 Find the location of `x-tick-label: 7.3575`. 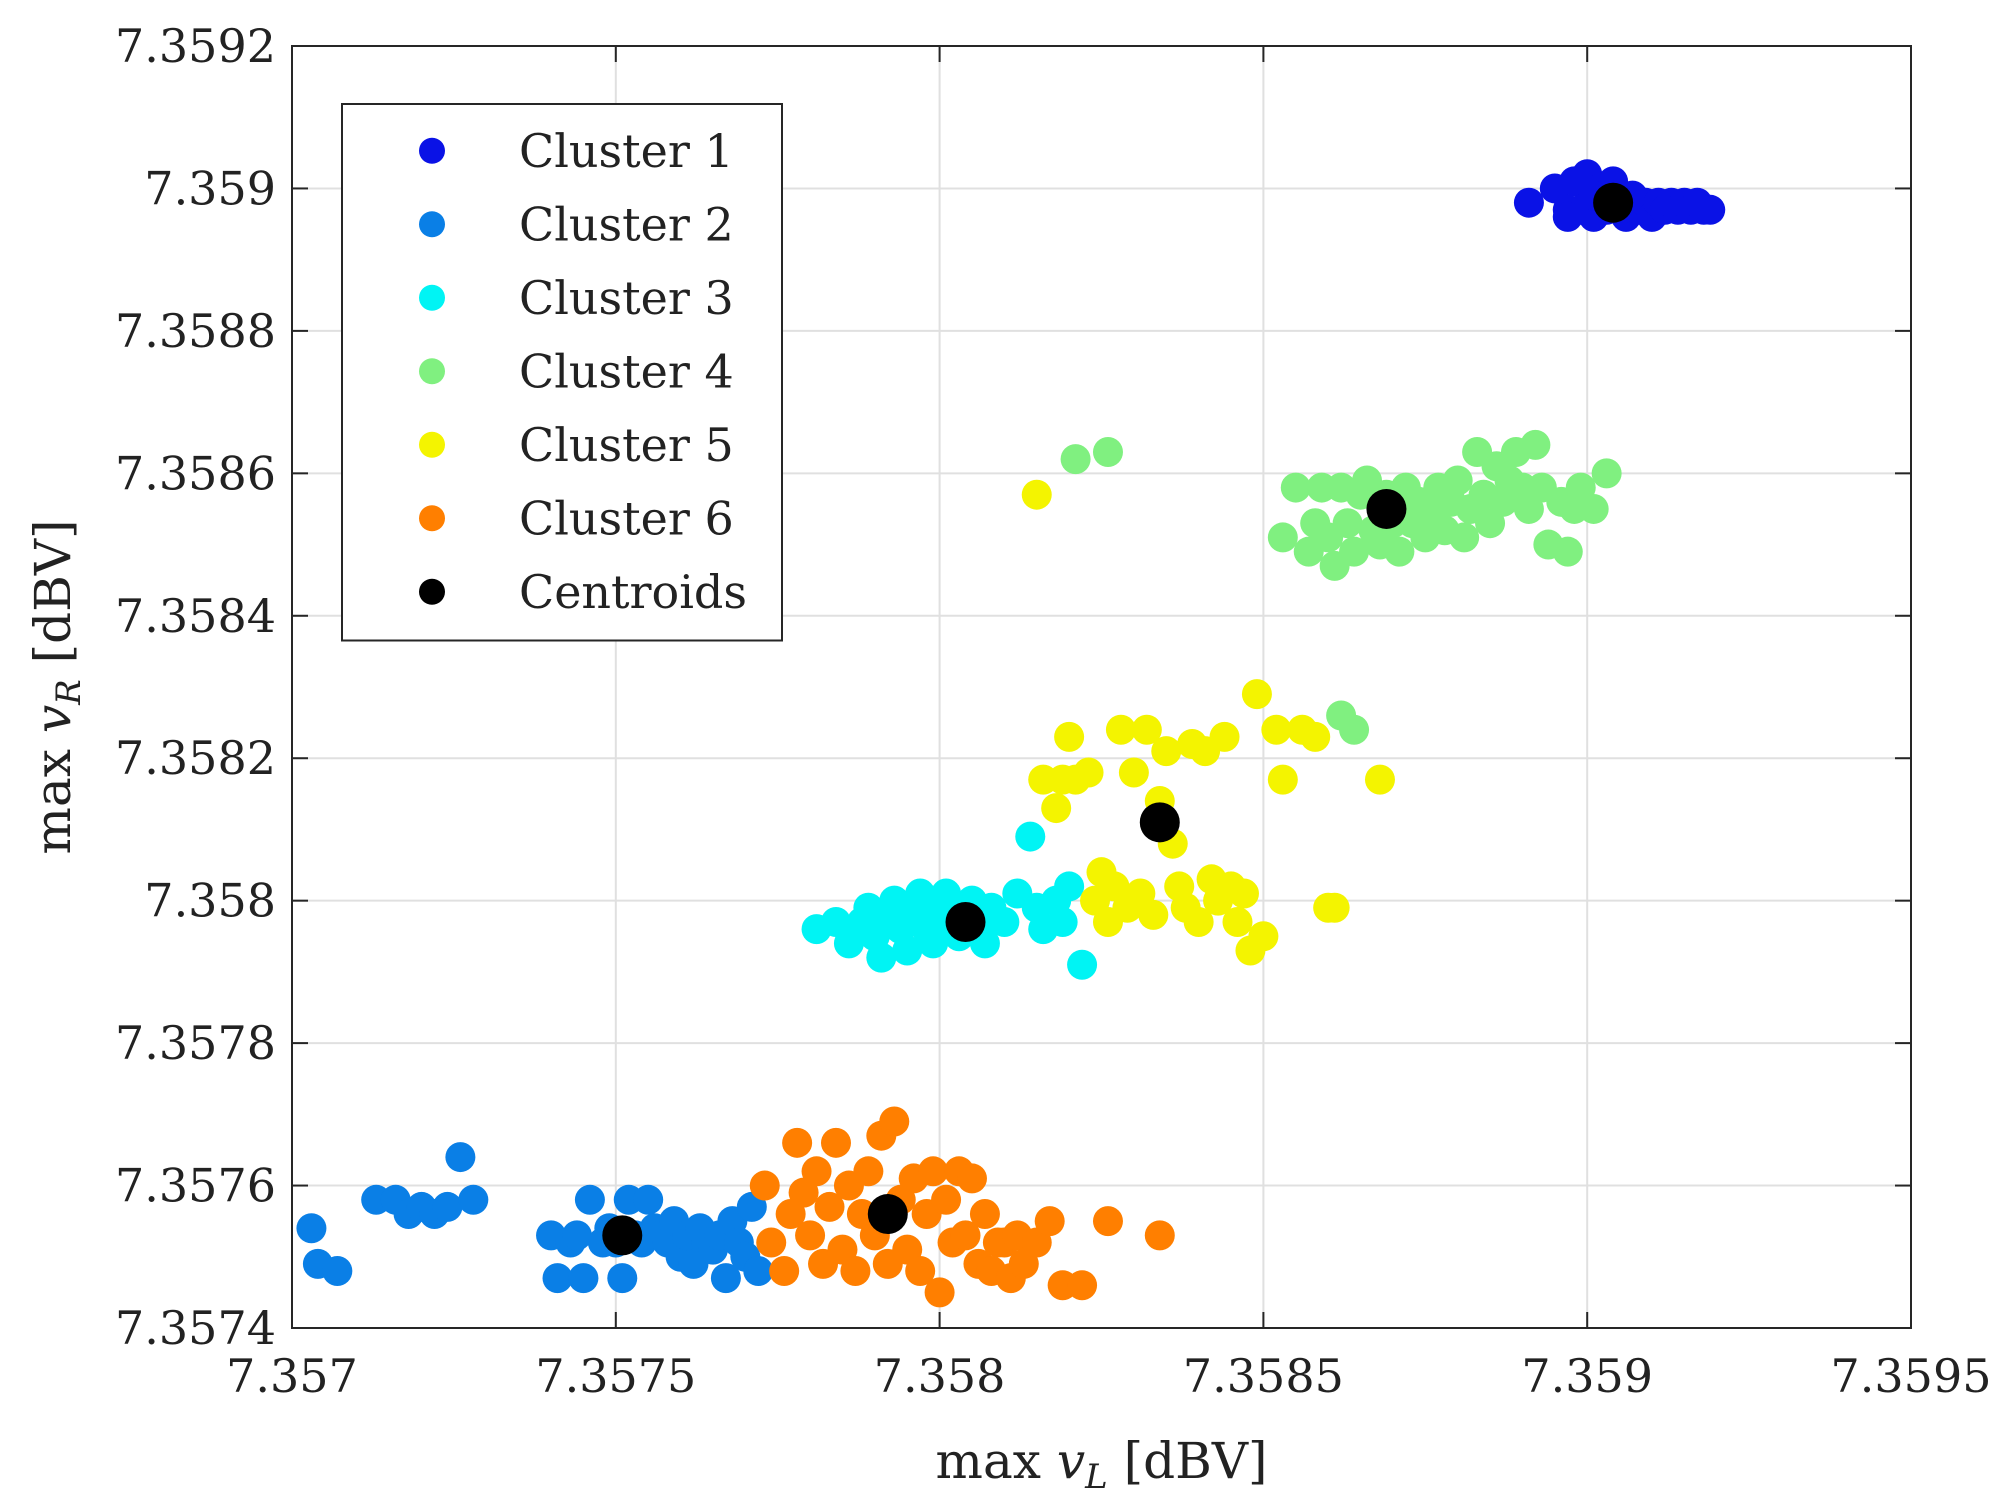

x-tick-label: 7.3575 is located at coordinates (615, 1376).